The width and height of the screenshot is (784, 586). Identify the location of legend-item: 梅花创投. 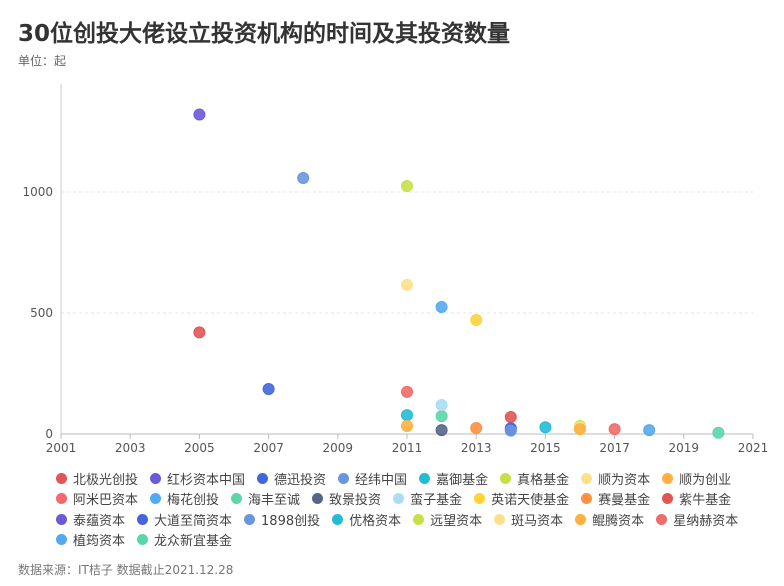
(184, 499).